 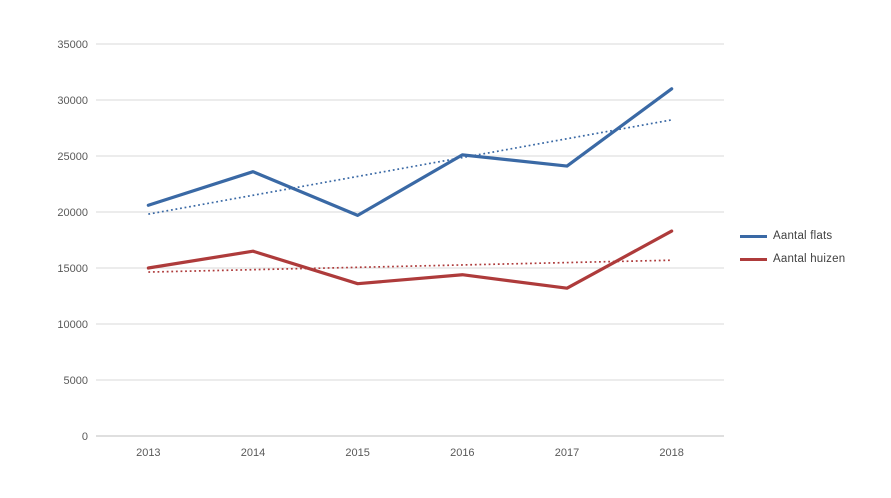 I want to click on x-tick-label: 2017, so click(x=567, y=453).